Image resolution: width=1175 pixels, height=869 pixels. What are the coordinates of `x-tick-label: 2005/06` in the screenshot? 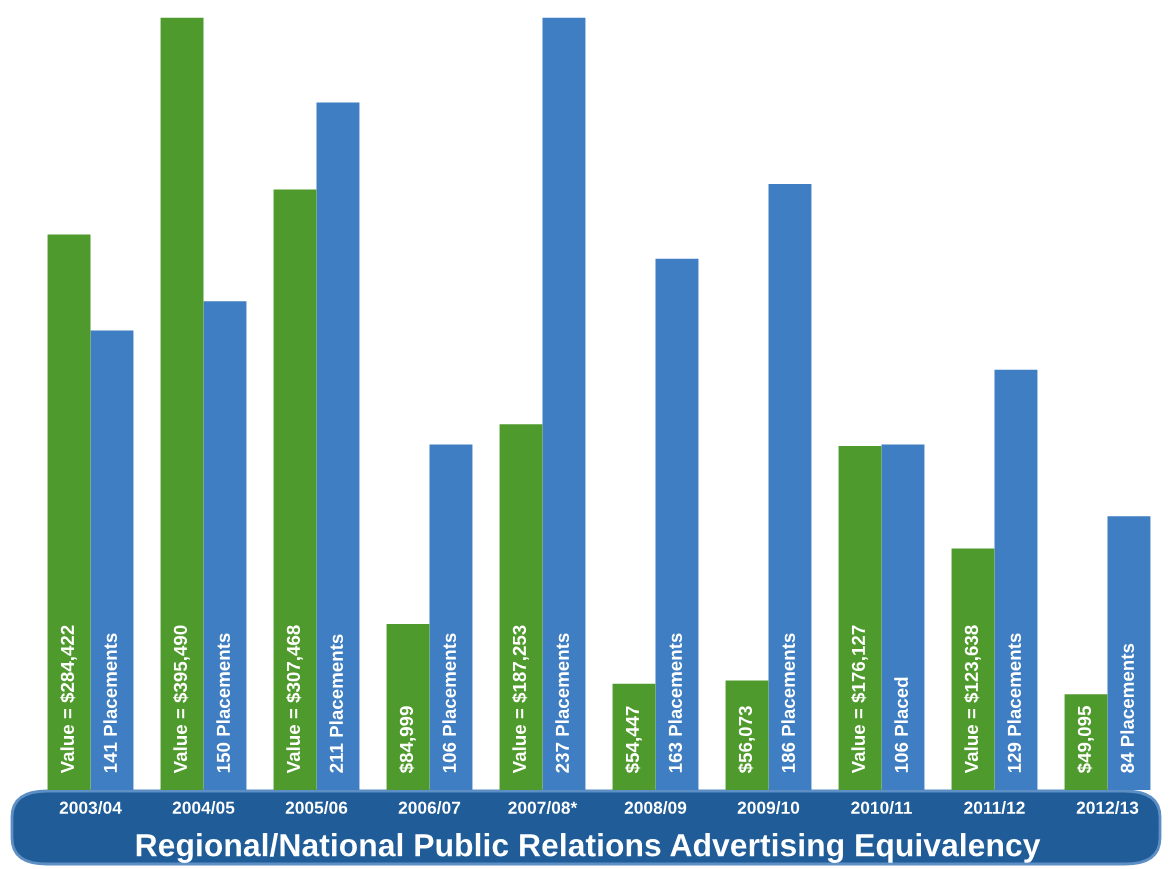 It's located at (316, 808).